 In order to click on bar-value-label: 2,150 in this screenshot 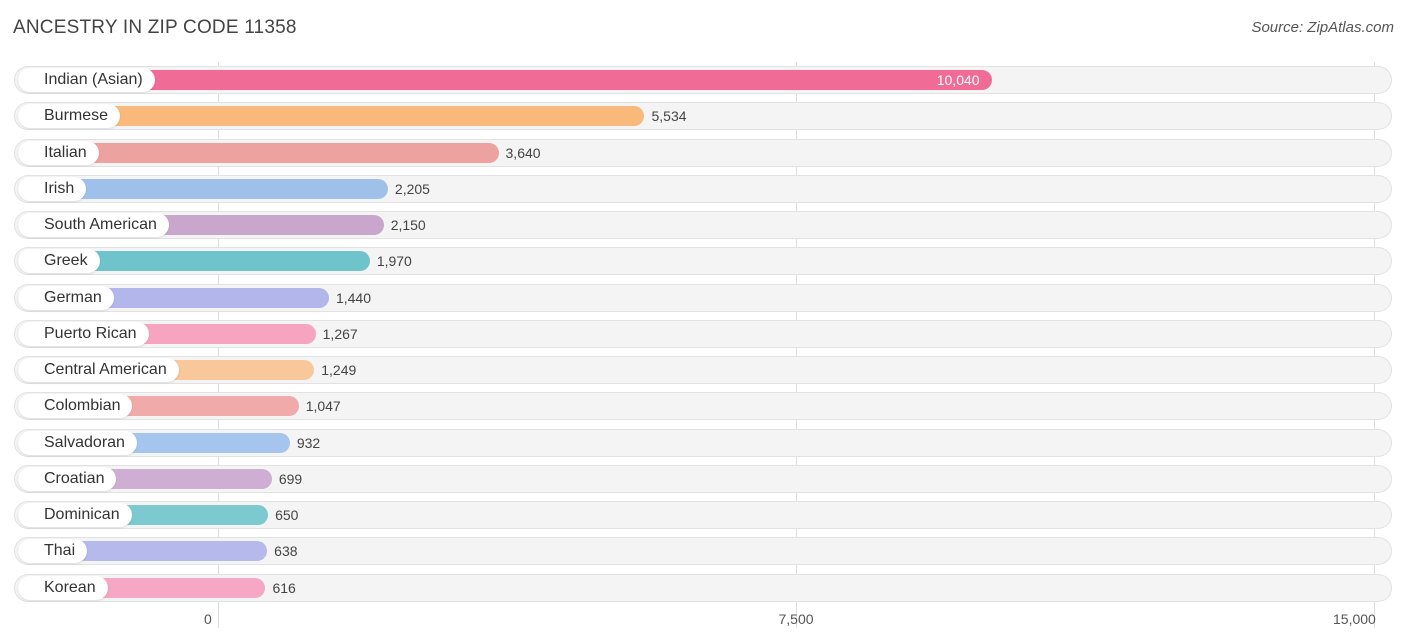, I will do `click(408, 225)`.